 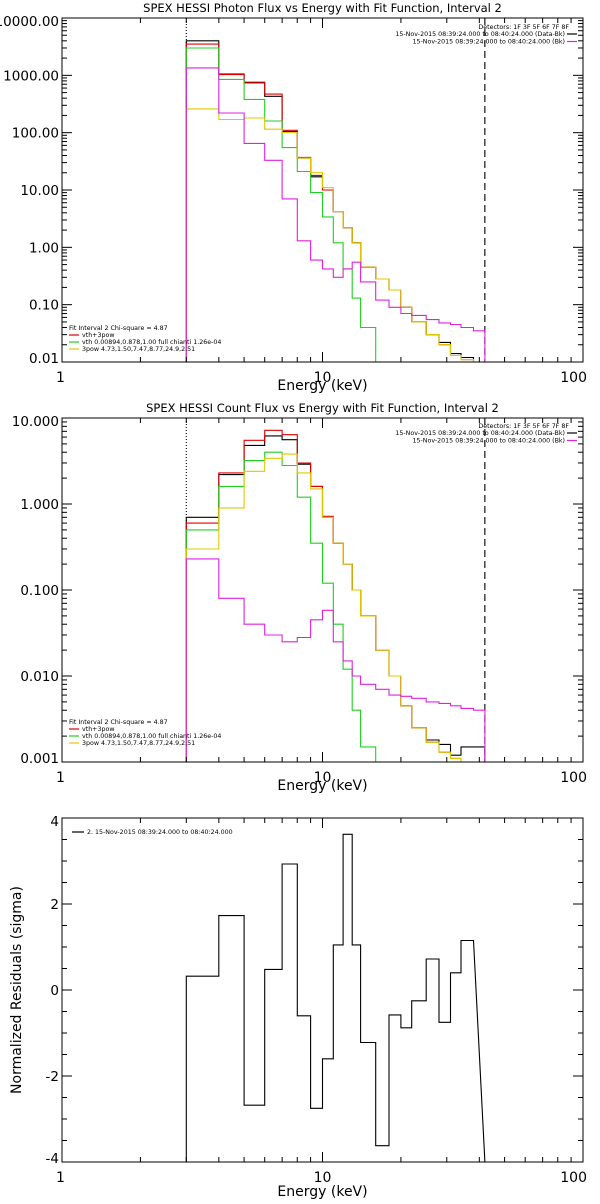 What do you see at coordinates (44, 359) in the screenshot?
I see `y-tick-label: 0.01` at bounding box center [44, 359].